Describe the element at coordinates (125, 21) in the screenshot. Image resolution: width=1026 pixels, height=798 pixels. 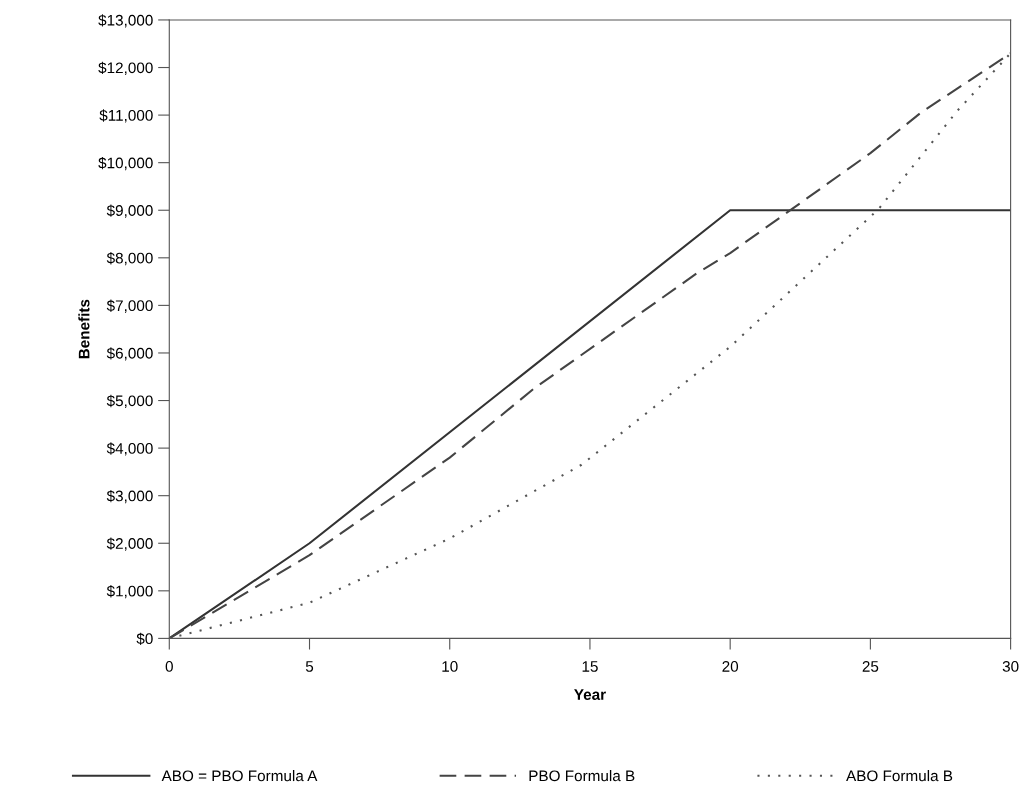
I see `y-tick-label: $13,000` at that location.